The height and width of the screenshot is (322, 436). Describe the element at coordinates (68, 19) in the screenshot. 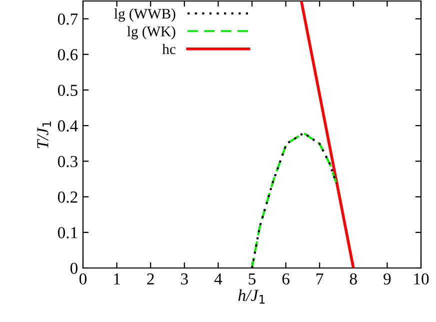

I see `y-tick-label: 0.7` at that location.